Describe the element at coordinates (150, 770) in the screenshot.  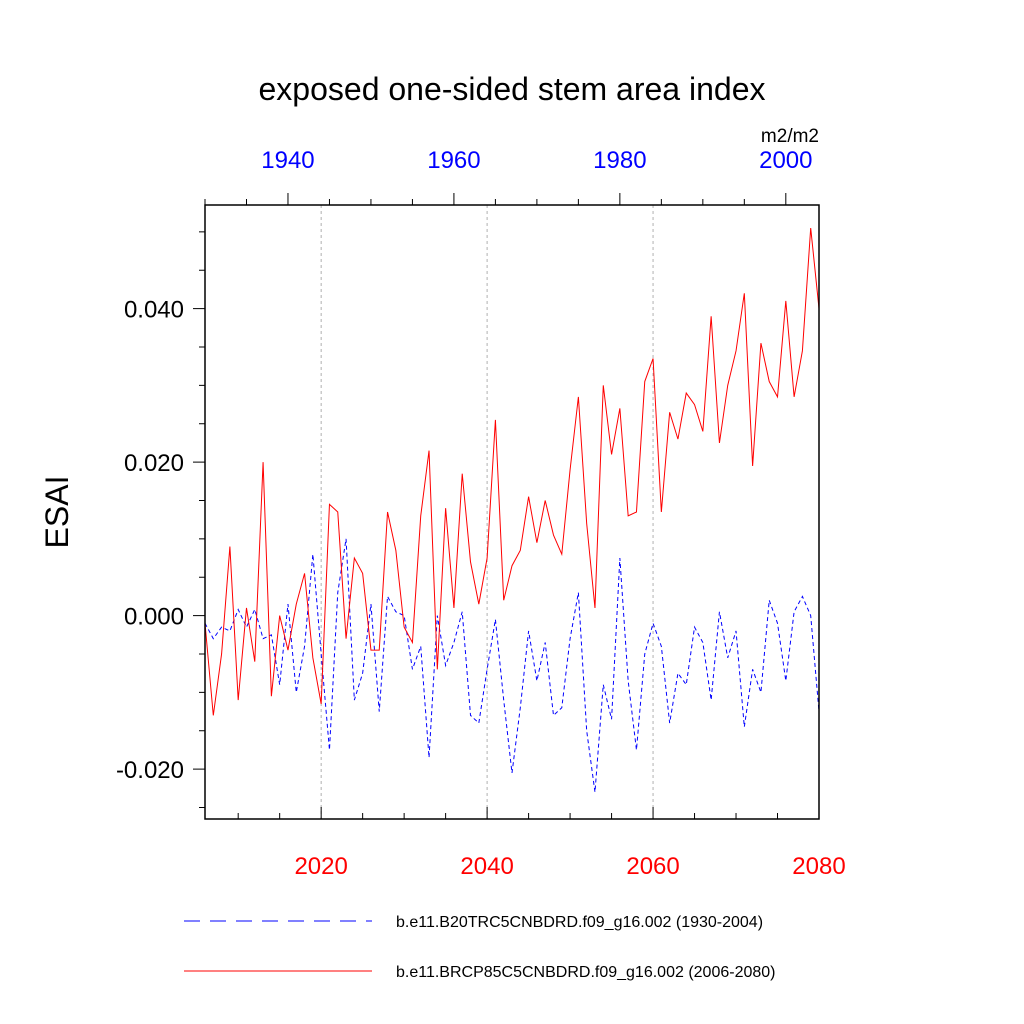
I see `y-tick-label-0: -0.020` at that location.